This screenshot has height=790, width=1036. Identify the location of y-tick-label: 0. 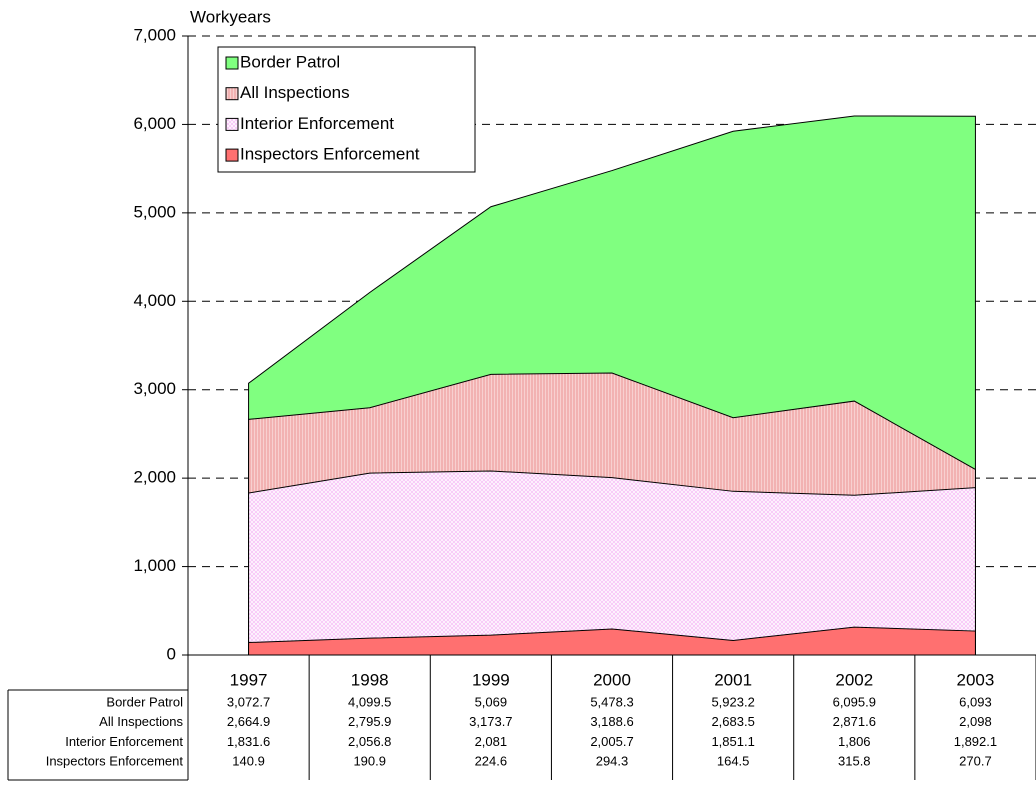
(171, 653).